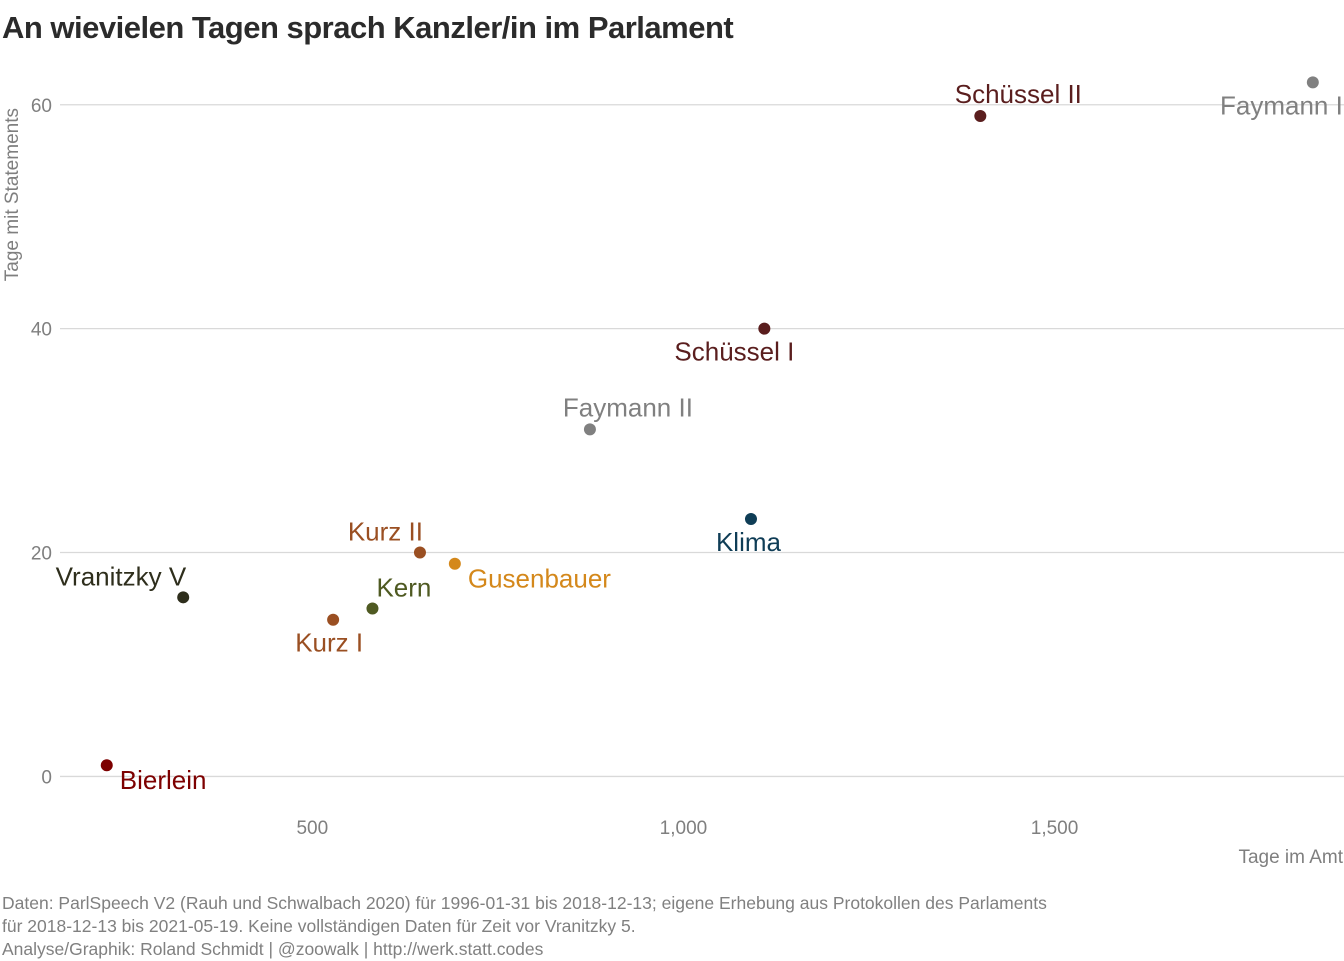 This screenshot has width=1344, height=961. What do you see at coordinates (1290, 857) in the screenshot?
I see `x-axis-label: Tage im Amt` at bounding box center [1290, 857].